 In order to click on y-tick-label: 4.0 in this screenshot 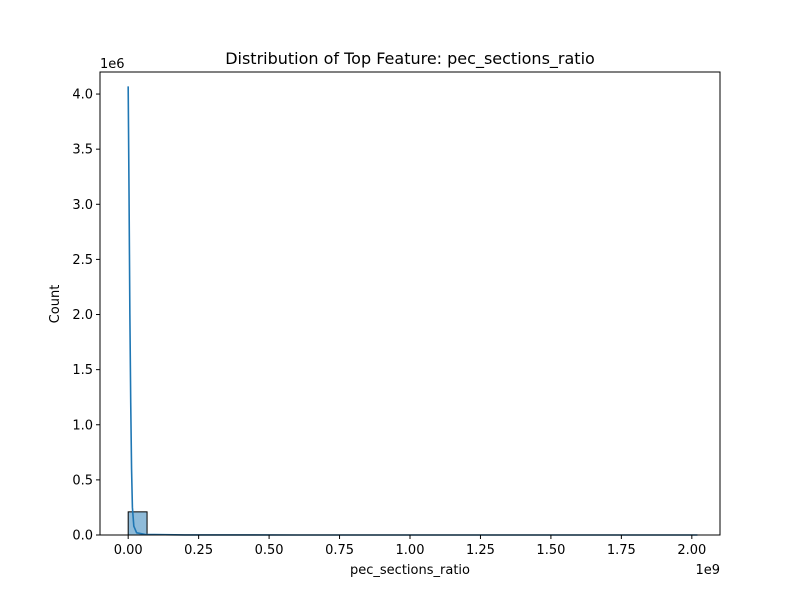, I will do `click(82, 95)`.